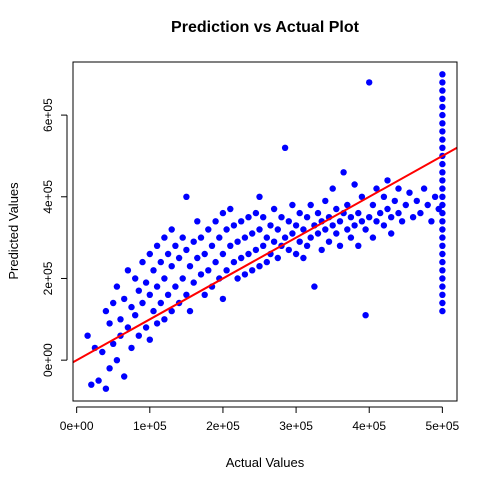  Describe the element at coordinates (265, 462) in the screenshot. I see `x-axis-label: Actual Values` at that location.